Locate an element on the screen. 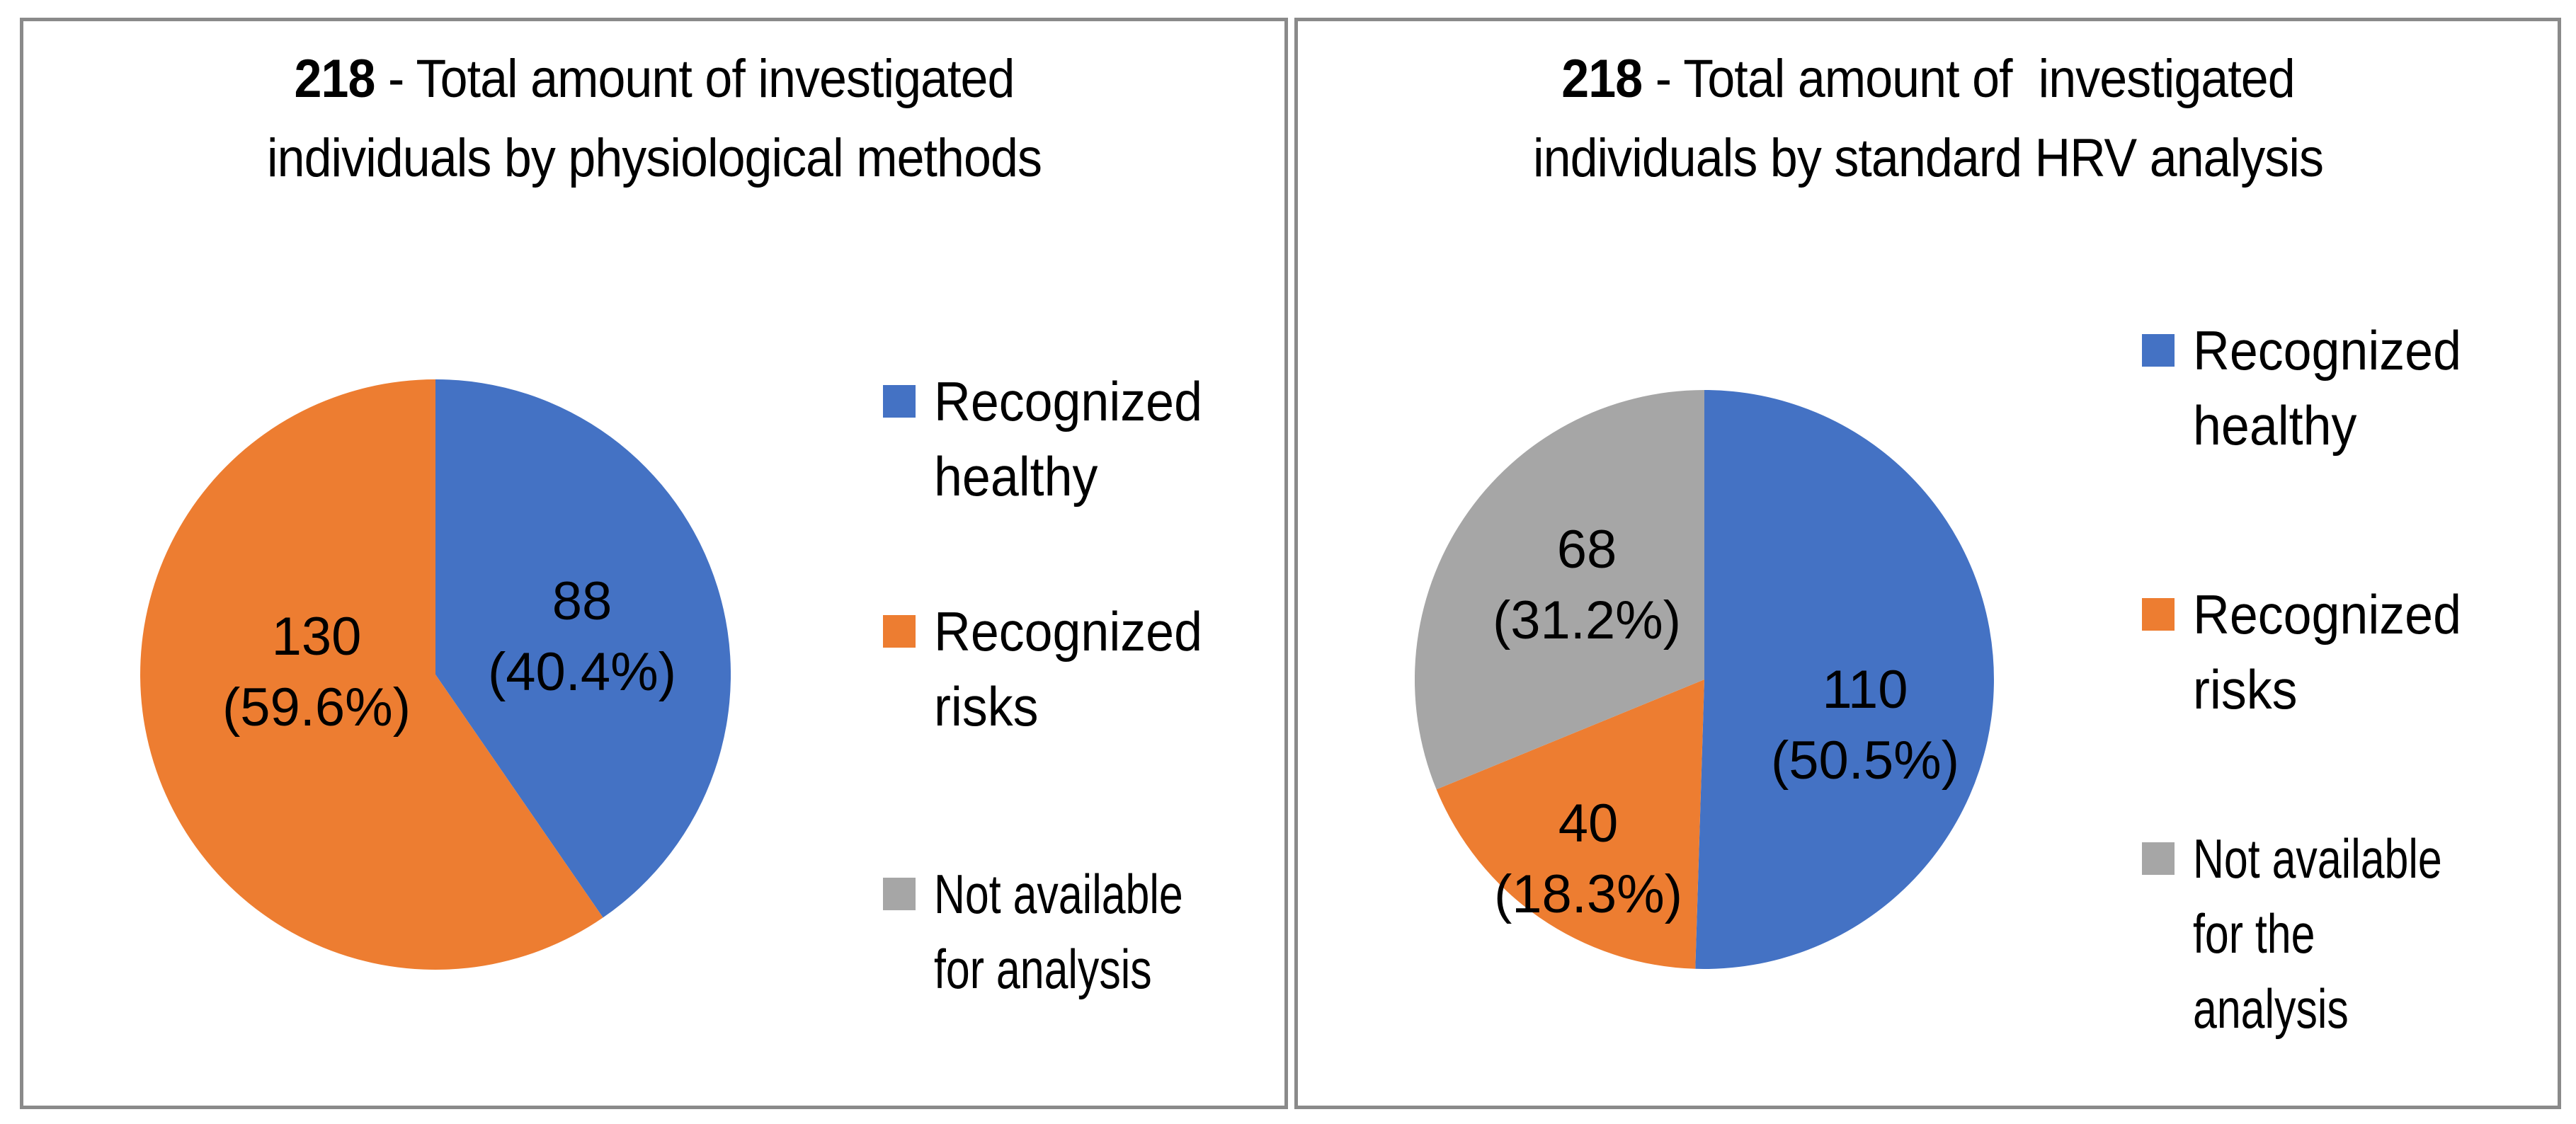 This screenshot has width=2576, height=1124. data-label-recognized-risks: 40 (18.3%) is located at coordinates (1588, 859).